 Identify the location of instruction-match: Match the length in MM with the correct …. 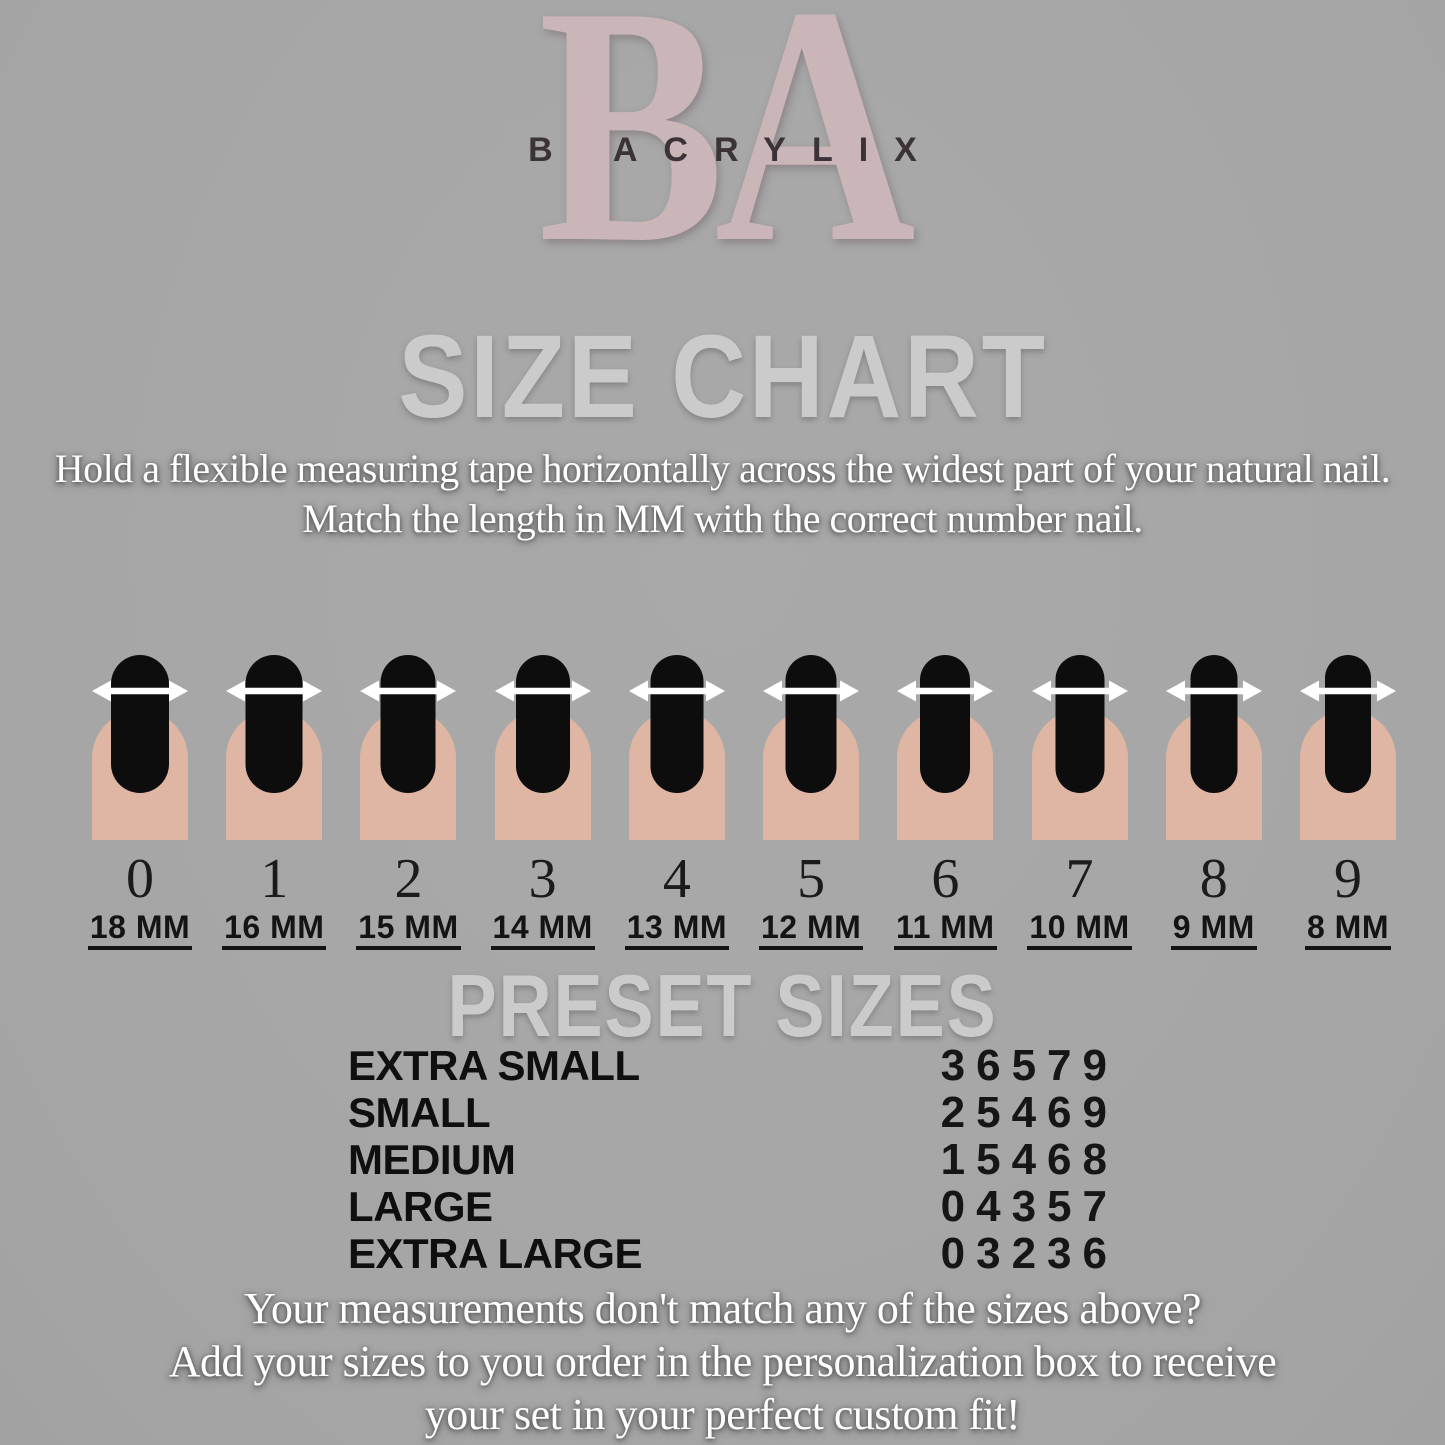
(722, 518).